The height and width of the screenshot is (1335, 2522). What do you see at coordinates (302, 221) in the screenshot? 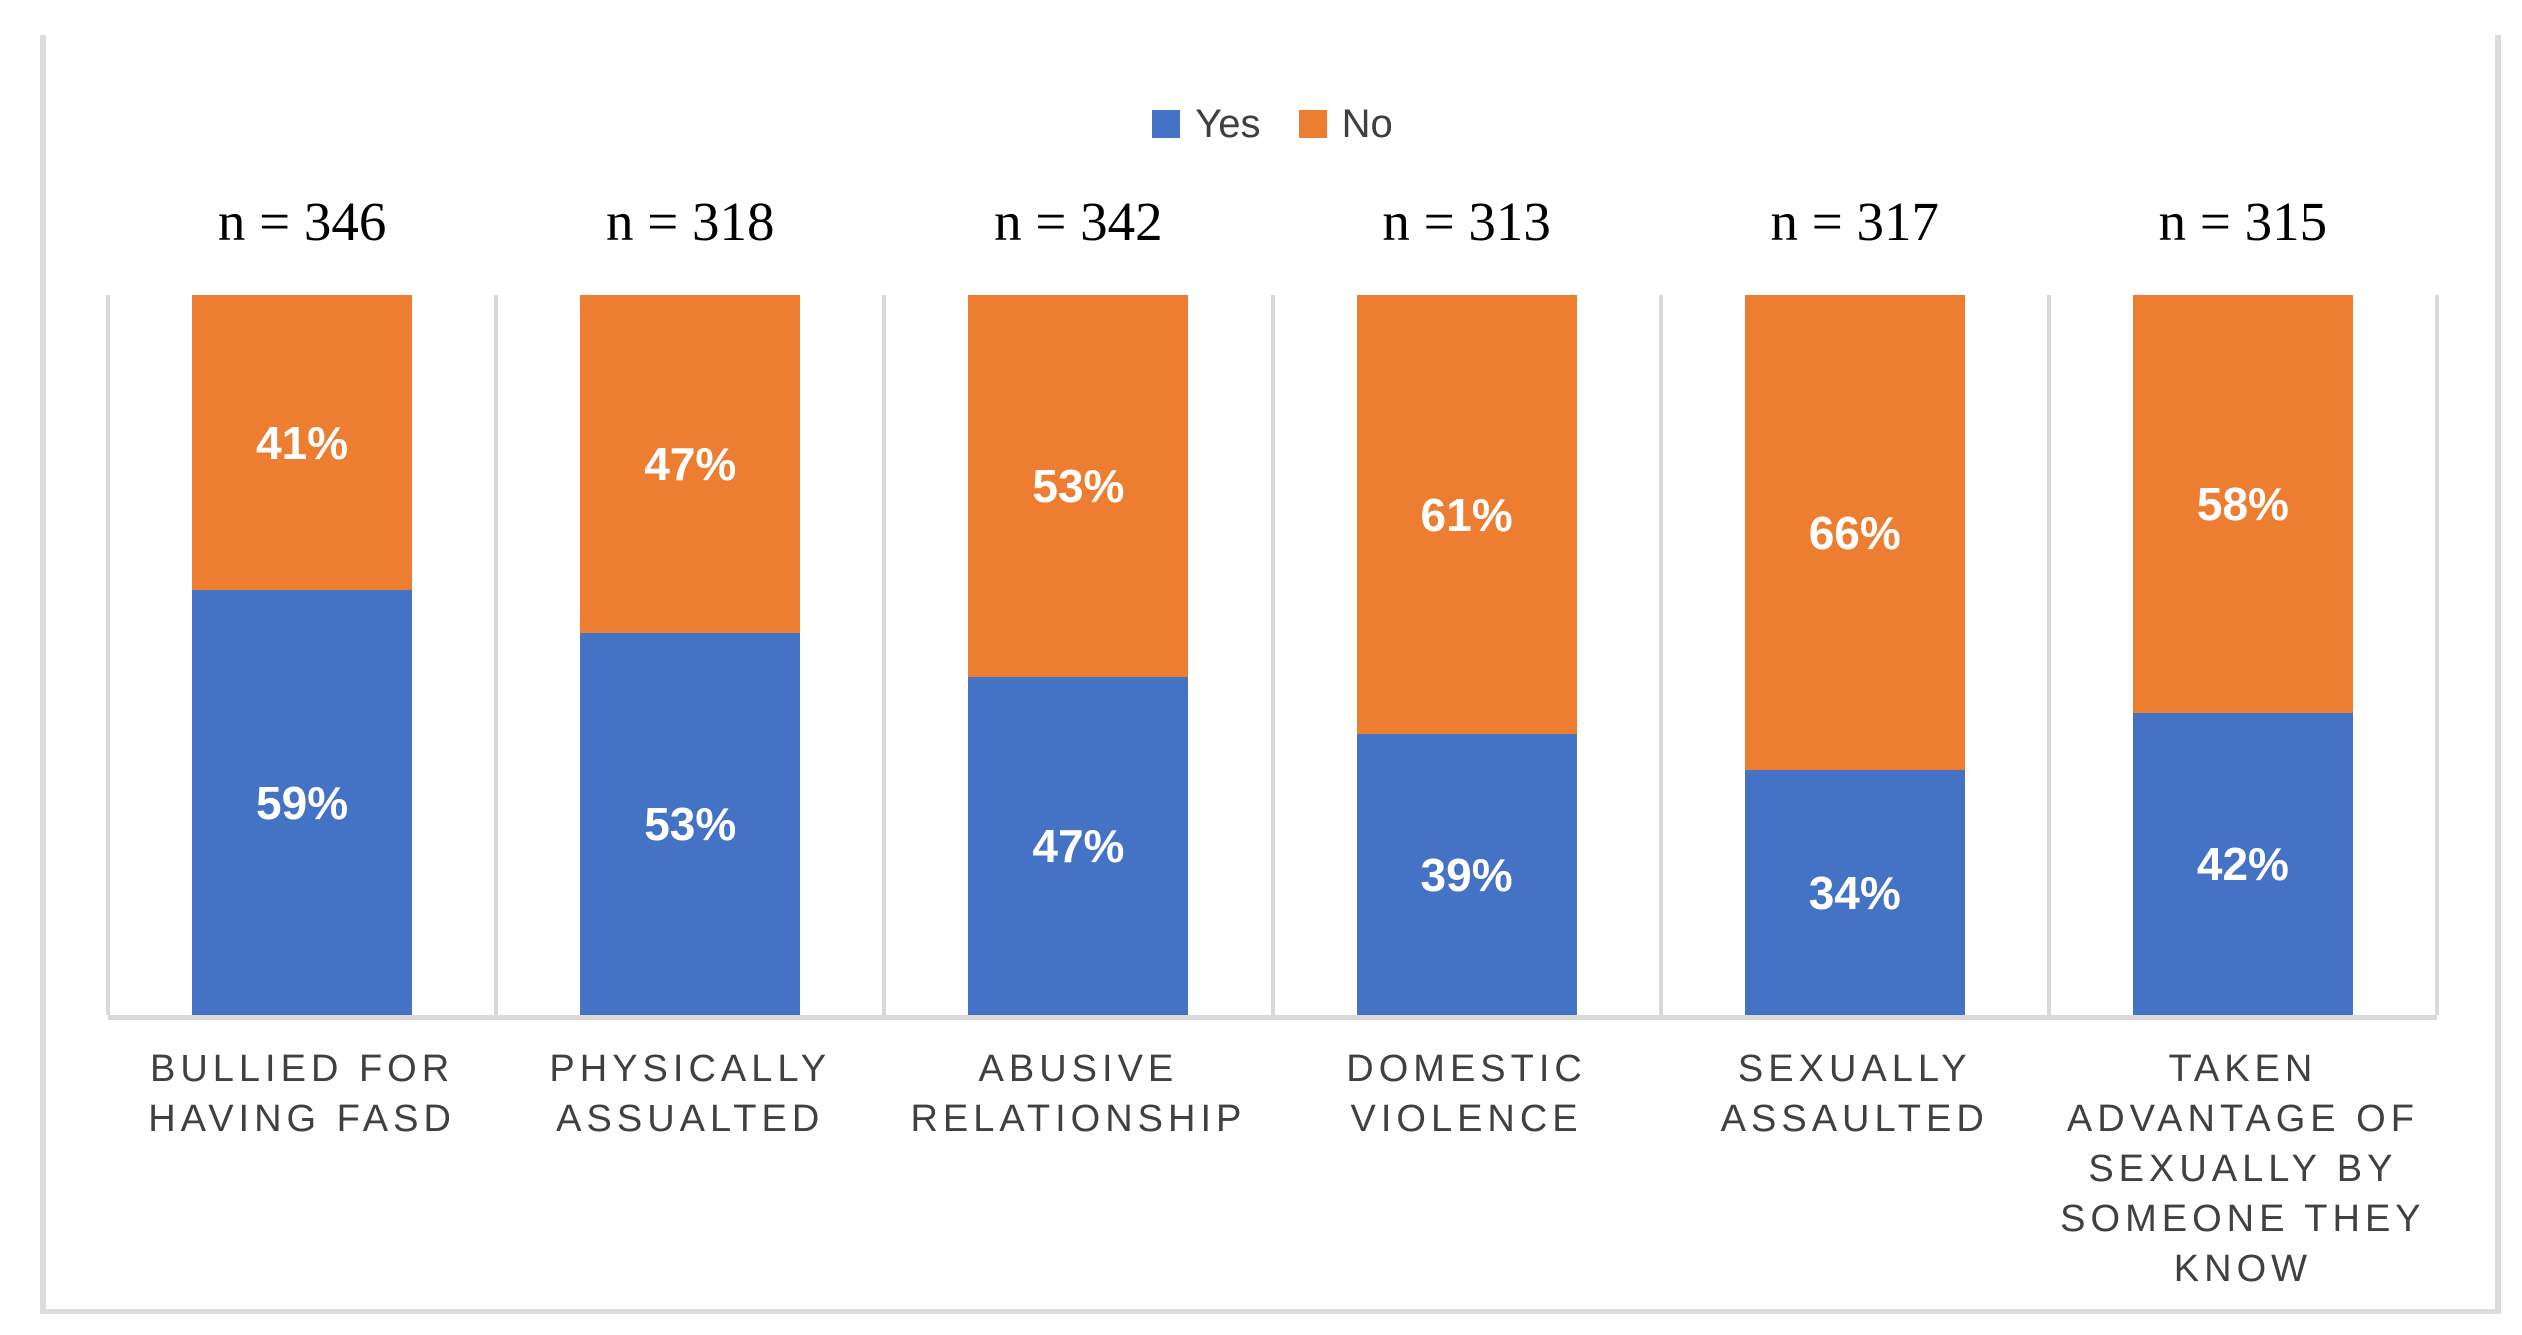
I see `sample-size-label: n = 346` at bounding box center [302, 221].